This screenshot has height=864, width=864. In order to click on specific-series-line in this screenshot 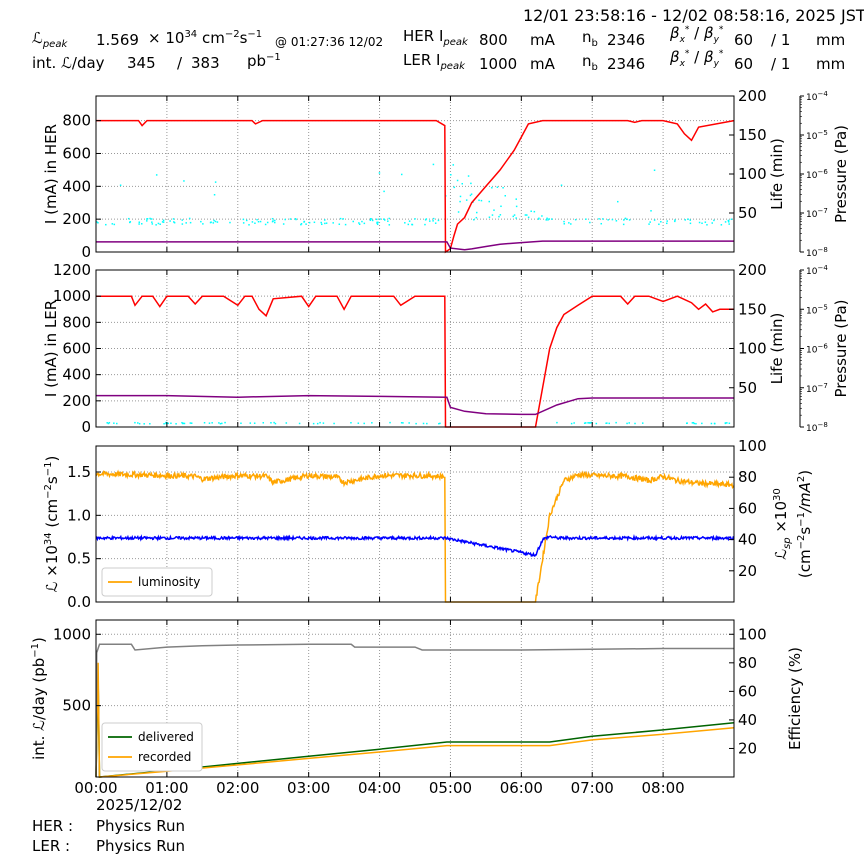, I will do `click(415, 545)`.